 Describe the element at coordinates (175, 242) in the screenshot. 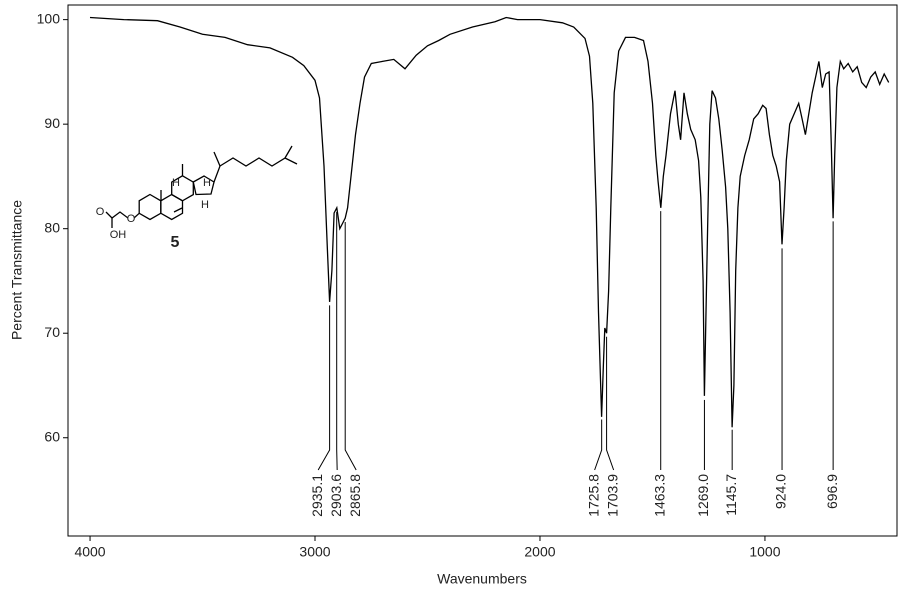

I see `compound-number: 5` at that location.